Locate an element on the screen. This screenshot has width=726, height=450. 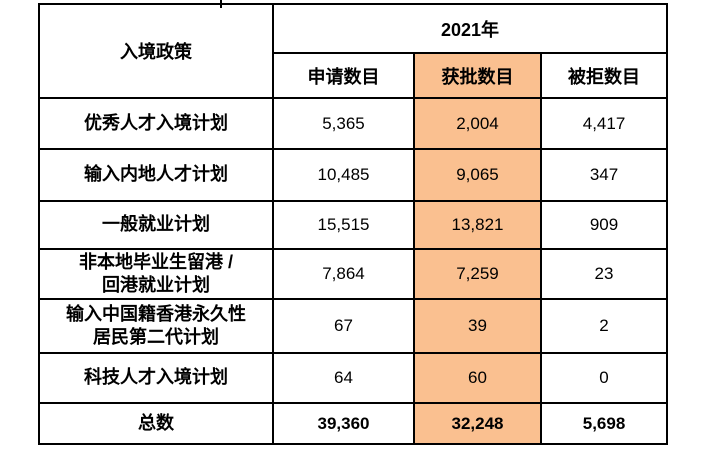
rejected-value-cell: 4,417 is located at coordinates (604, 123).